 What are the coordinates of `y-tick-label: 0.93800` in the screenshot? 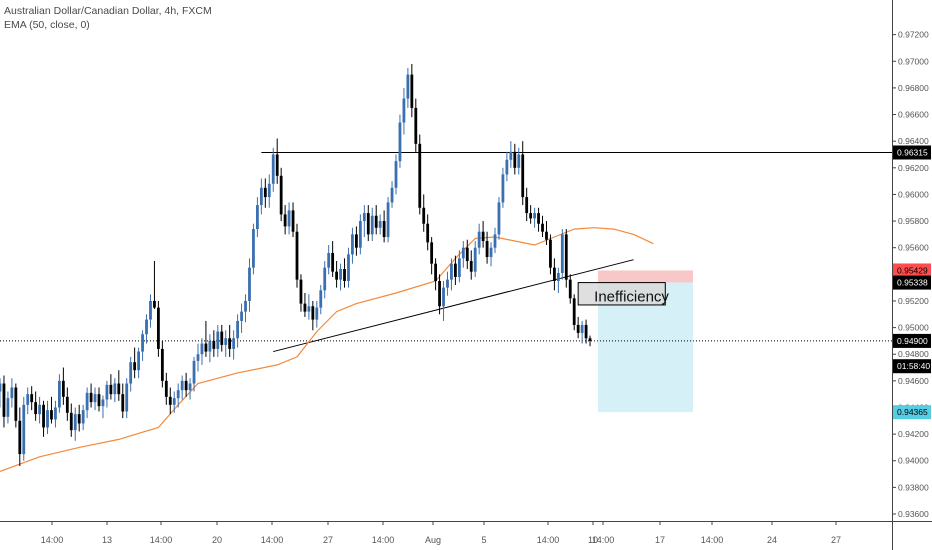 It's located at (913, 487).